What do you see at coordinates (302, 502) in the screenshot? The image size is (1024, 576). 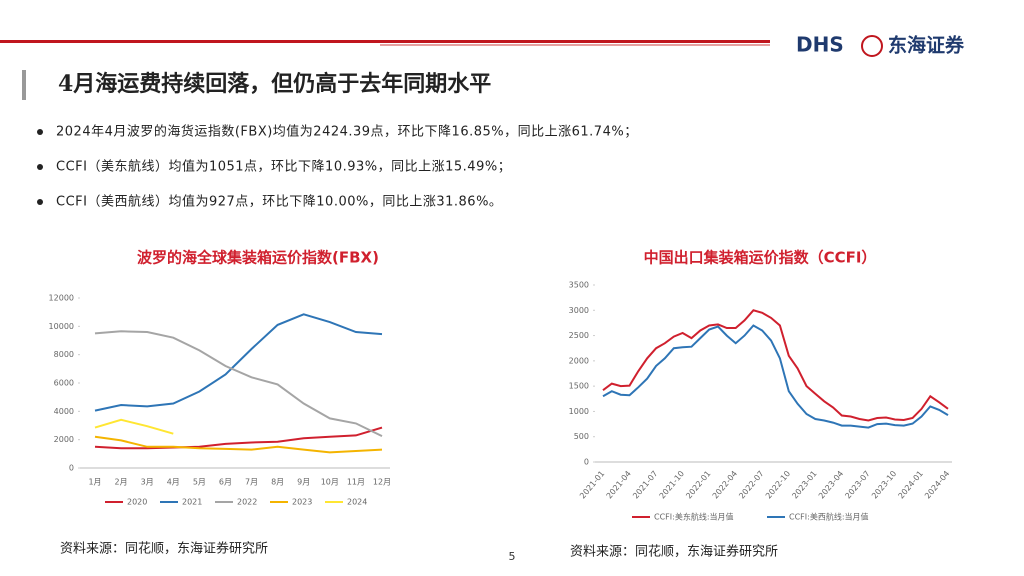 I see `legend-label: 2023` at bounding box center [302, 502].